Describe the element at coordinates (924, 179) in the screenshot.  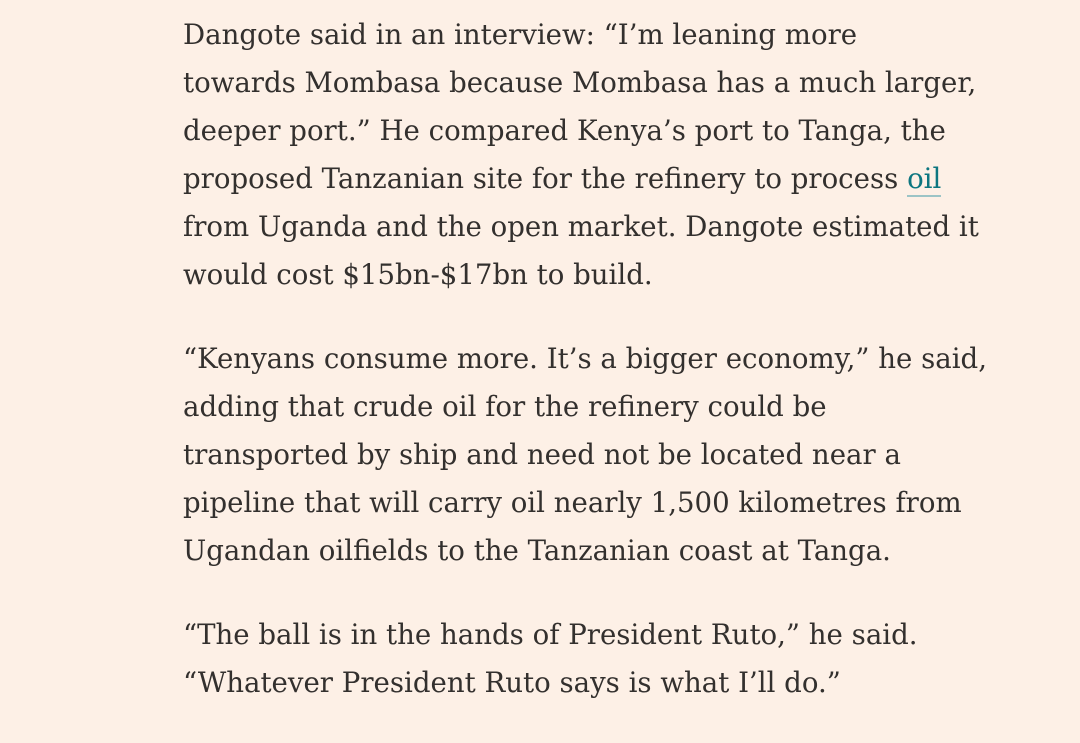
I see `oil-topic-link: oil` at that location.